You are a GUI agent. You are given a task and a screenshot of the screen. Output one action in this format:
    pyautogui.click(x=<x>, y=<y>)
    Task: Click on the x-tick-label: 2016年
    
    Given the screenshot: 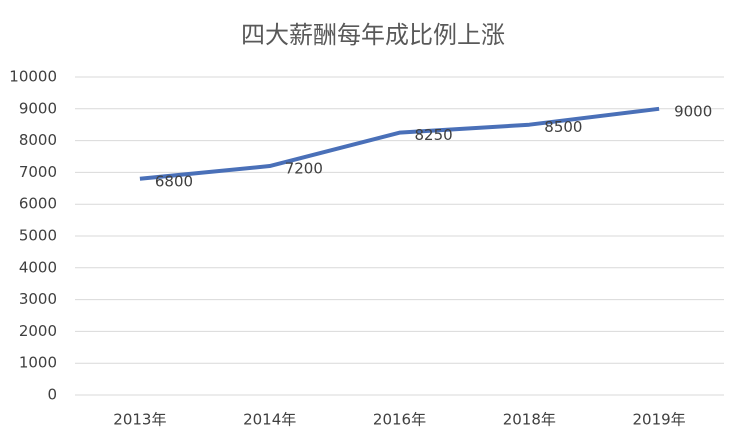 What is the action you would take?
    pyautogui.click(x=399, y=420)
    